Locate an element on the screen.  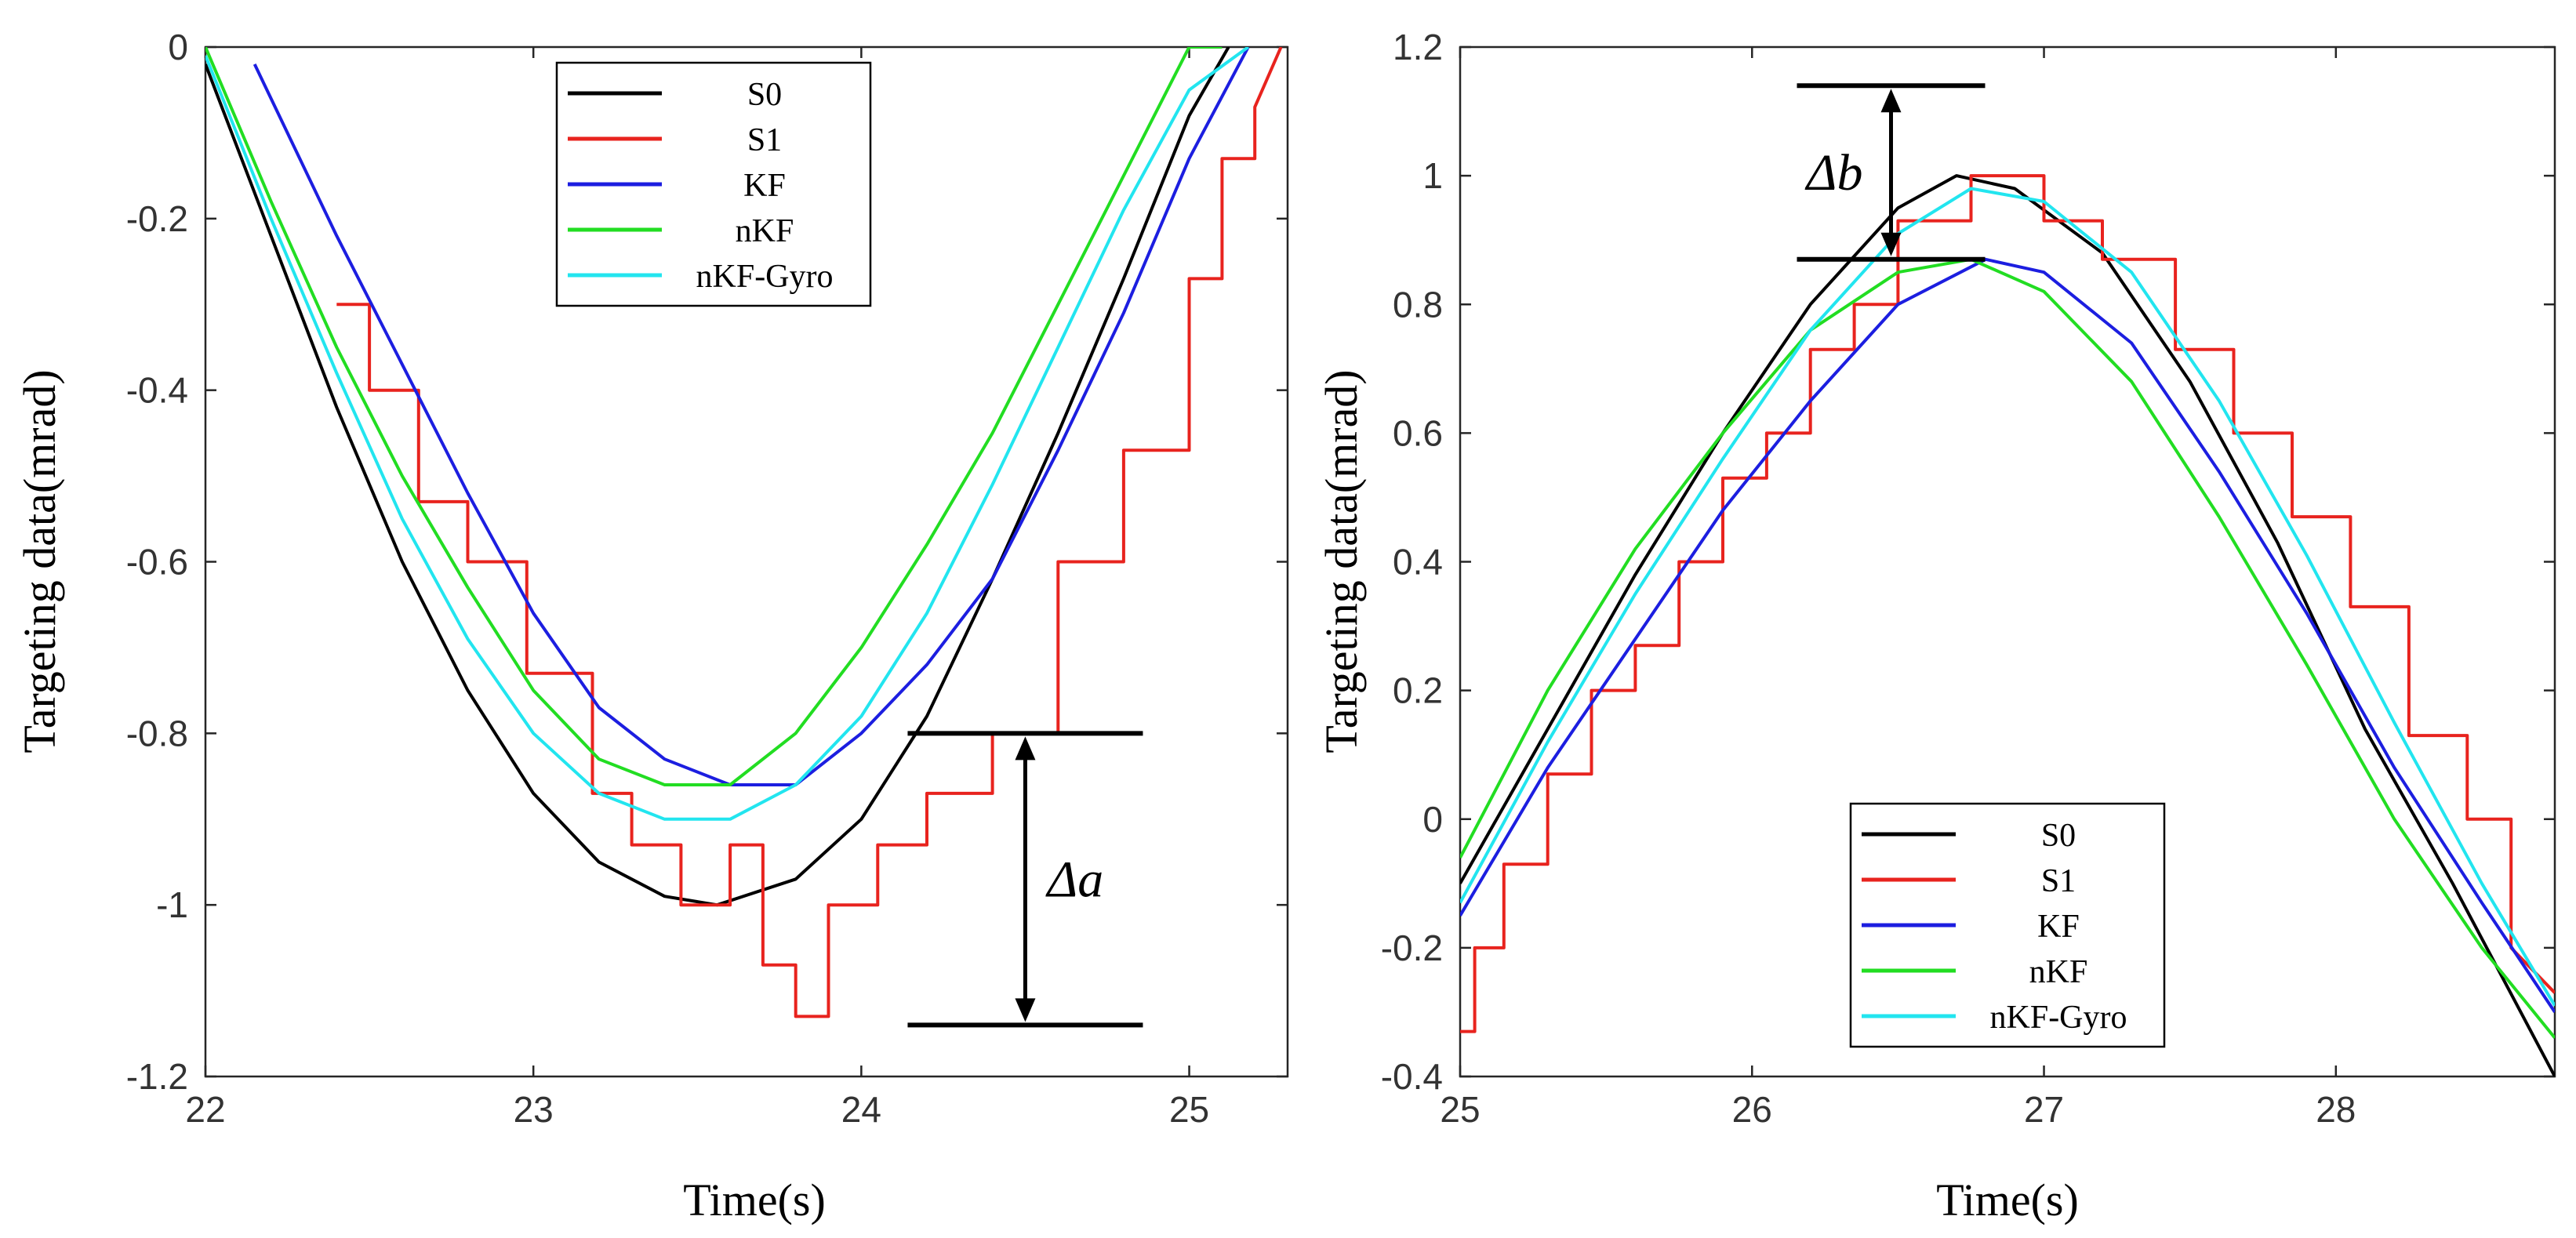
left-x-tick-label: 23 is located at coordinates (534, 1109).